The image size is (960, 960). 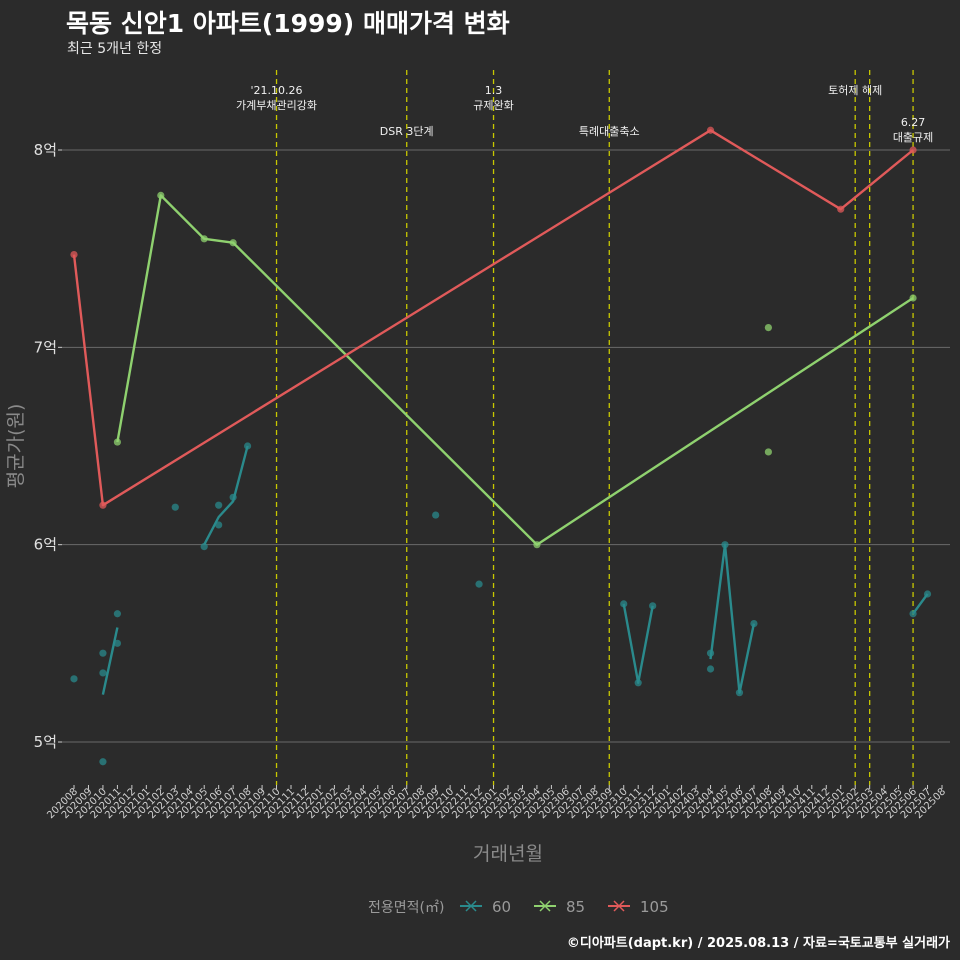 I want to click on y-tick-label: 8억, so click(x=45, y=150).